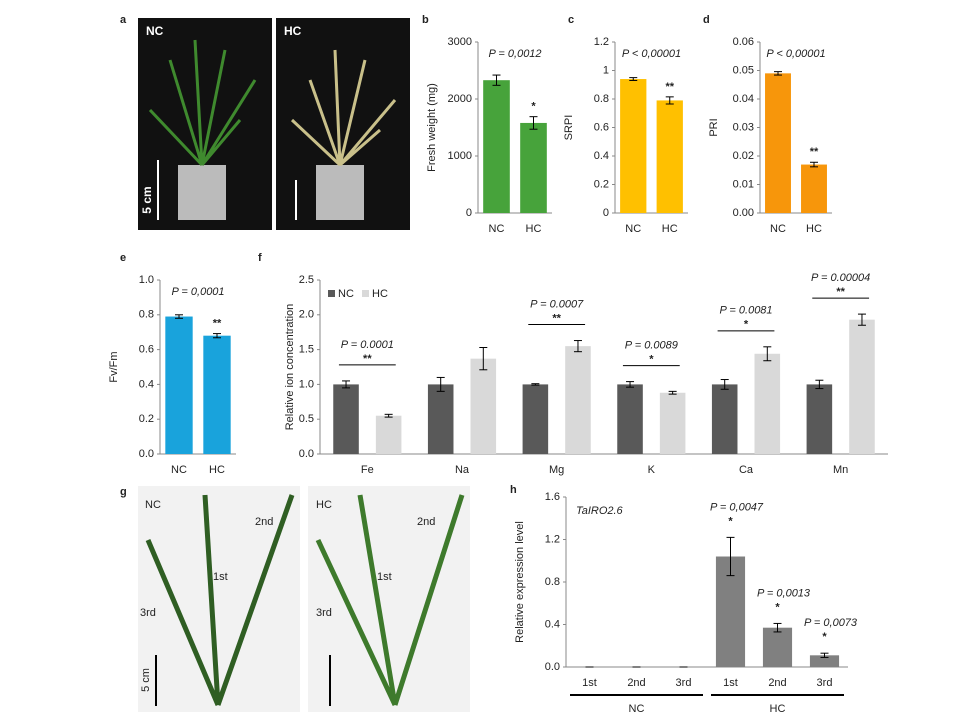 Image resolution: width=960 pixels, height=720 pixels. Describe the element at coordinates (260, 258) in the screenshot. I see `panel-letter: f` at that location.